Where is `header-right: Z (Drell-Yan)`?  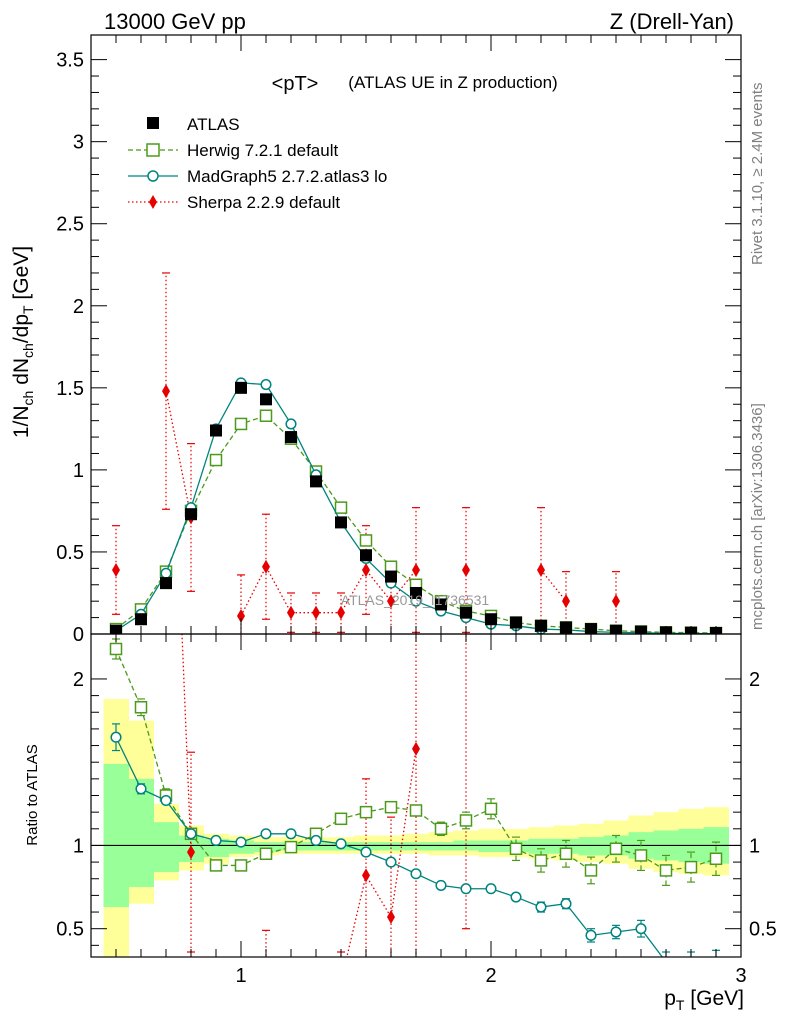 header-right: Z (Drell-Yan) is located at coordinates (672, 21).